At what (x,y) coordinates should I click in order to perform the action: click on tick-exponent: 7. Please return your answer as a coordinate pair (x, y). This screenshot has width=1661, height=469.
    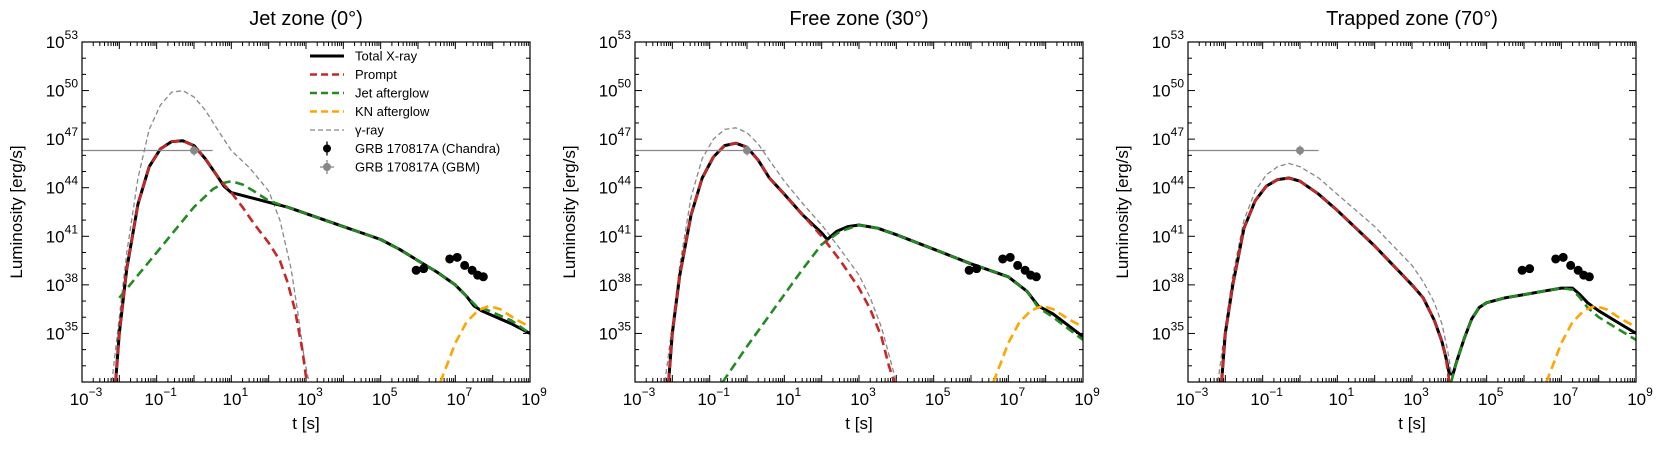
    Looking at the image, I should click on (468, 392).